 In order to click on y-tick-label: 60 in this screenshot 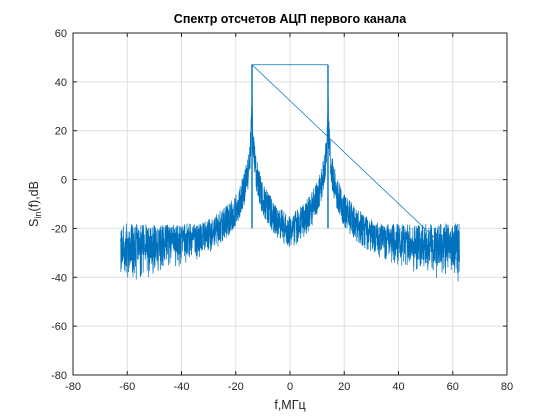, I will do `click(61, 34)`.